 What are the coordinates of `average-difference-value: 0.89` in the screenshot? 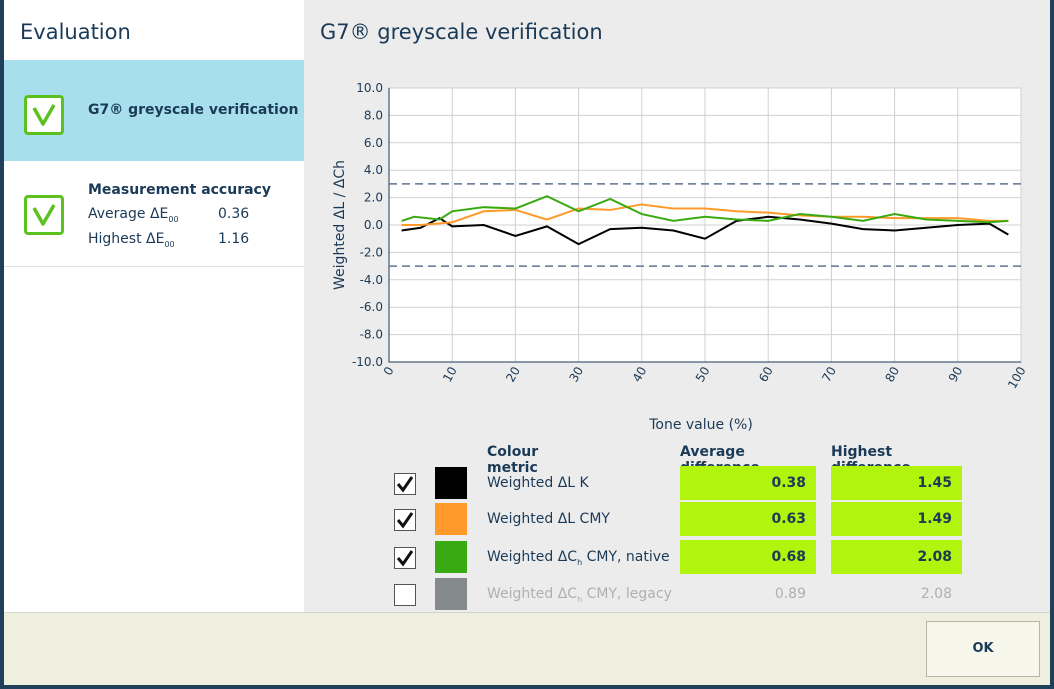 It's located at (790, 594).